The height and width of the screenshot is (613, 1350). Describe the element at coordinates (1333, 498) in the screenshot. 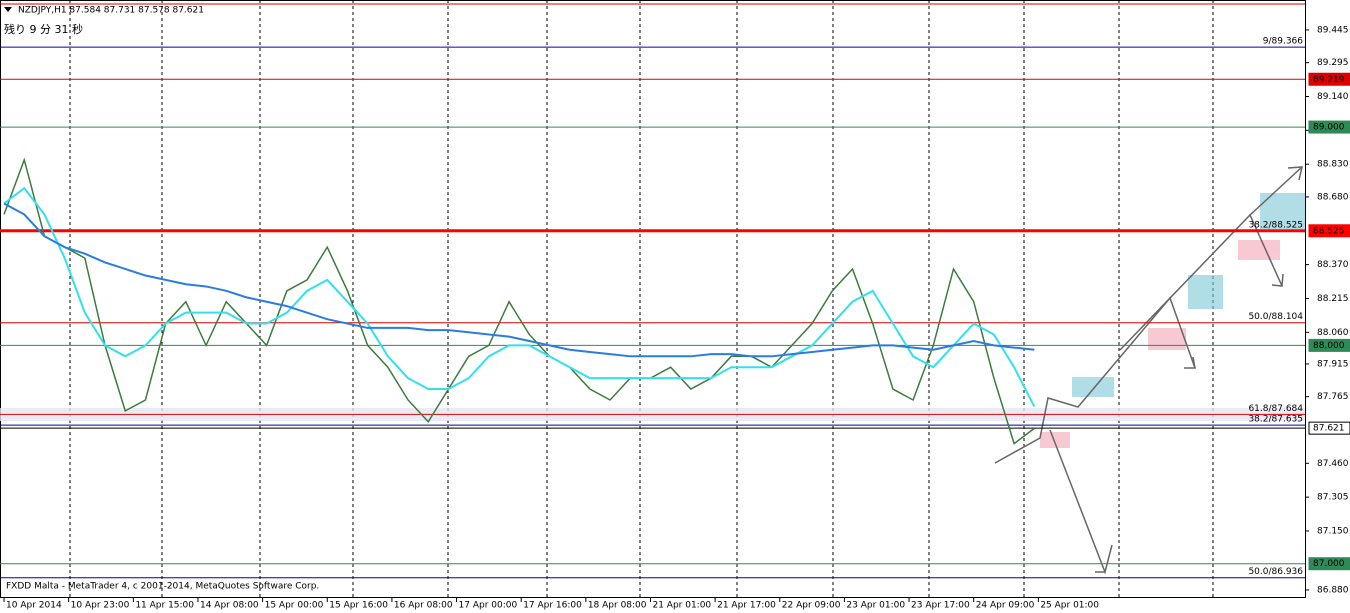

I see `y-tick-label: 87.305` at that location.